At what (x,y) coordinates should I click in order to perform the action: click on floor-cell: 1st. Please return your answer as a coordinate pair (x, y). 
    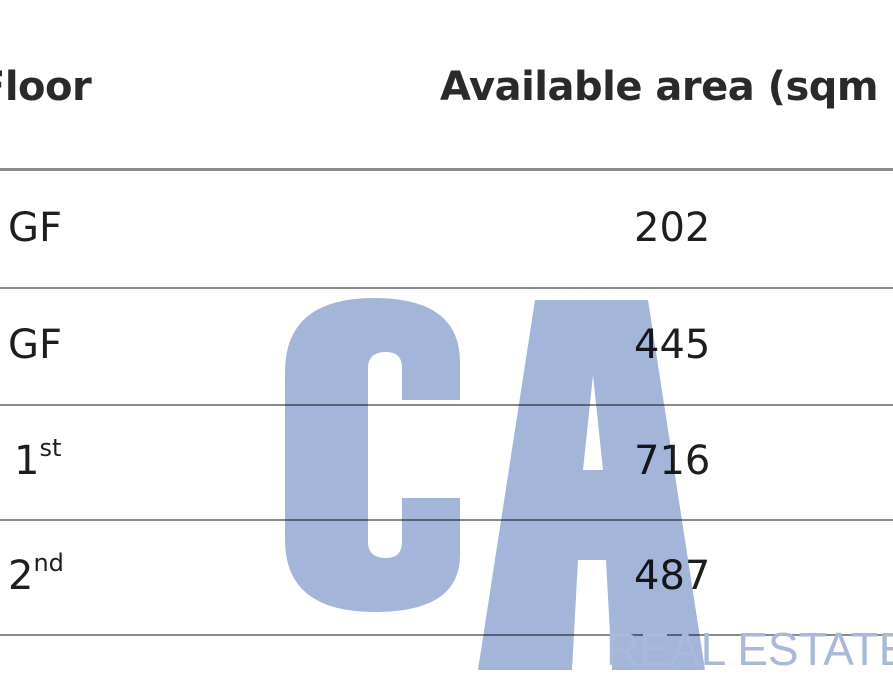
    Looking at the image, I should click on (37, 460).